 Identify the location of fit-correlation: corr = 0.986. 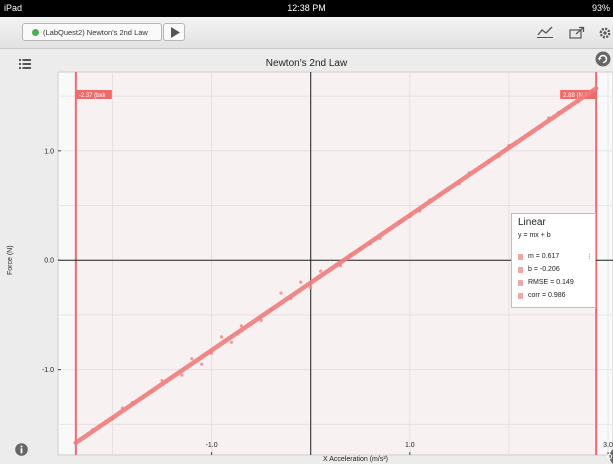
(547, 295).